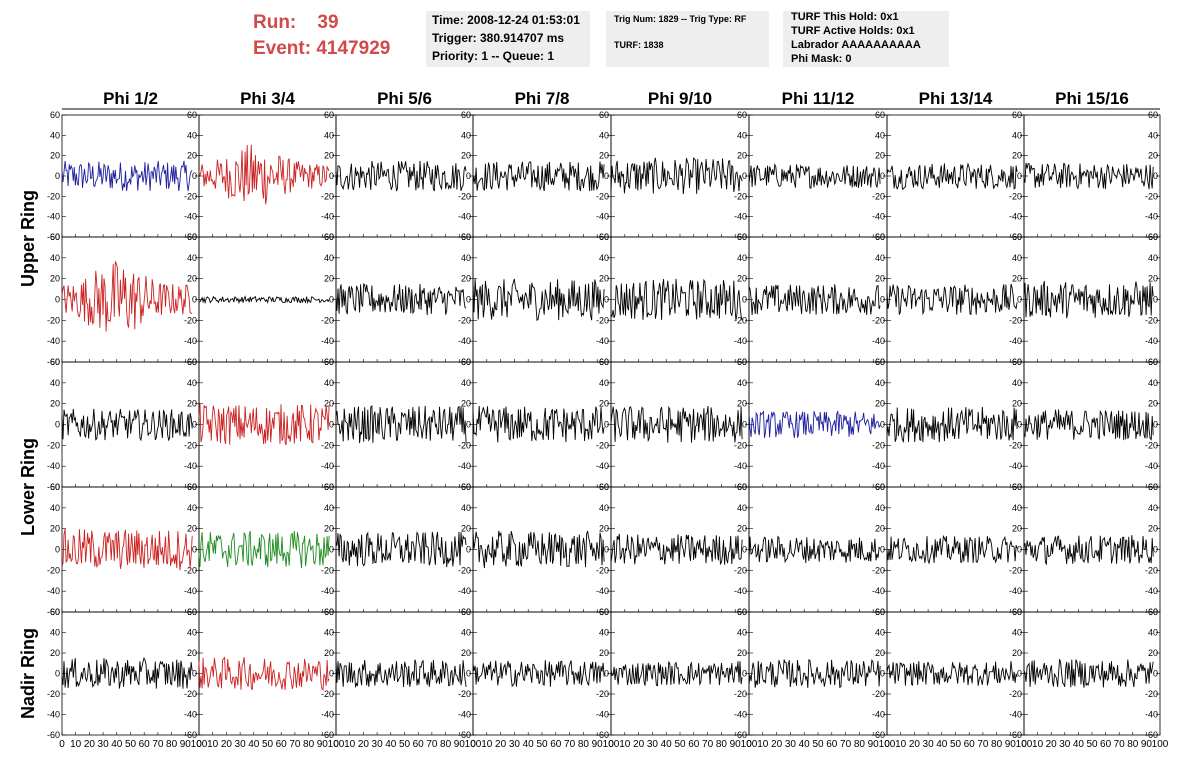 The image size is (1196, 772). Describe the element at coordinates (493, 56) in the screenshot. I see `priority-text: Priority: 1 -- Queue: 1` at that location.